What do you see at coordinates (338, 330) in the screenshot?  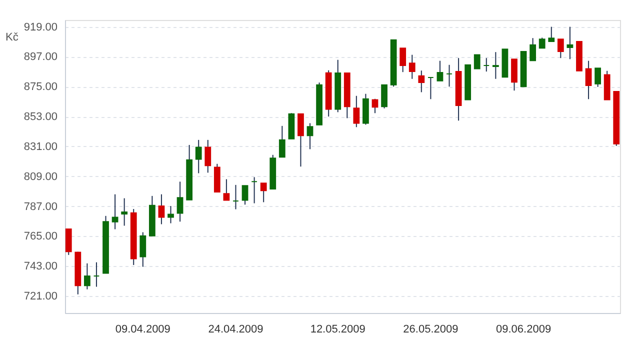 I see `x-tick-label: 12.05.2009` at bounding box center [338, 330].